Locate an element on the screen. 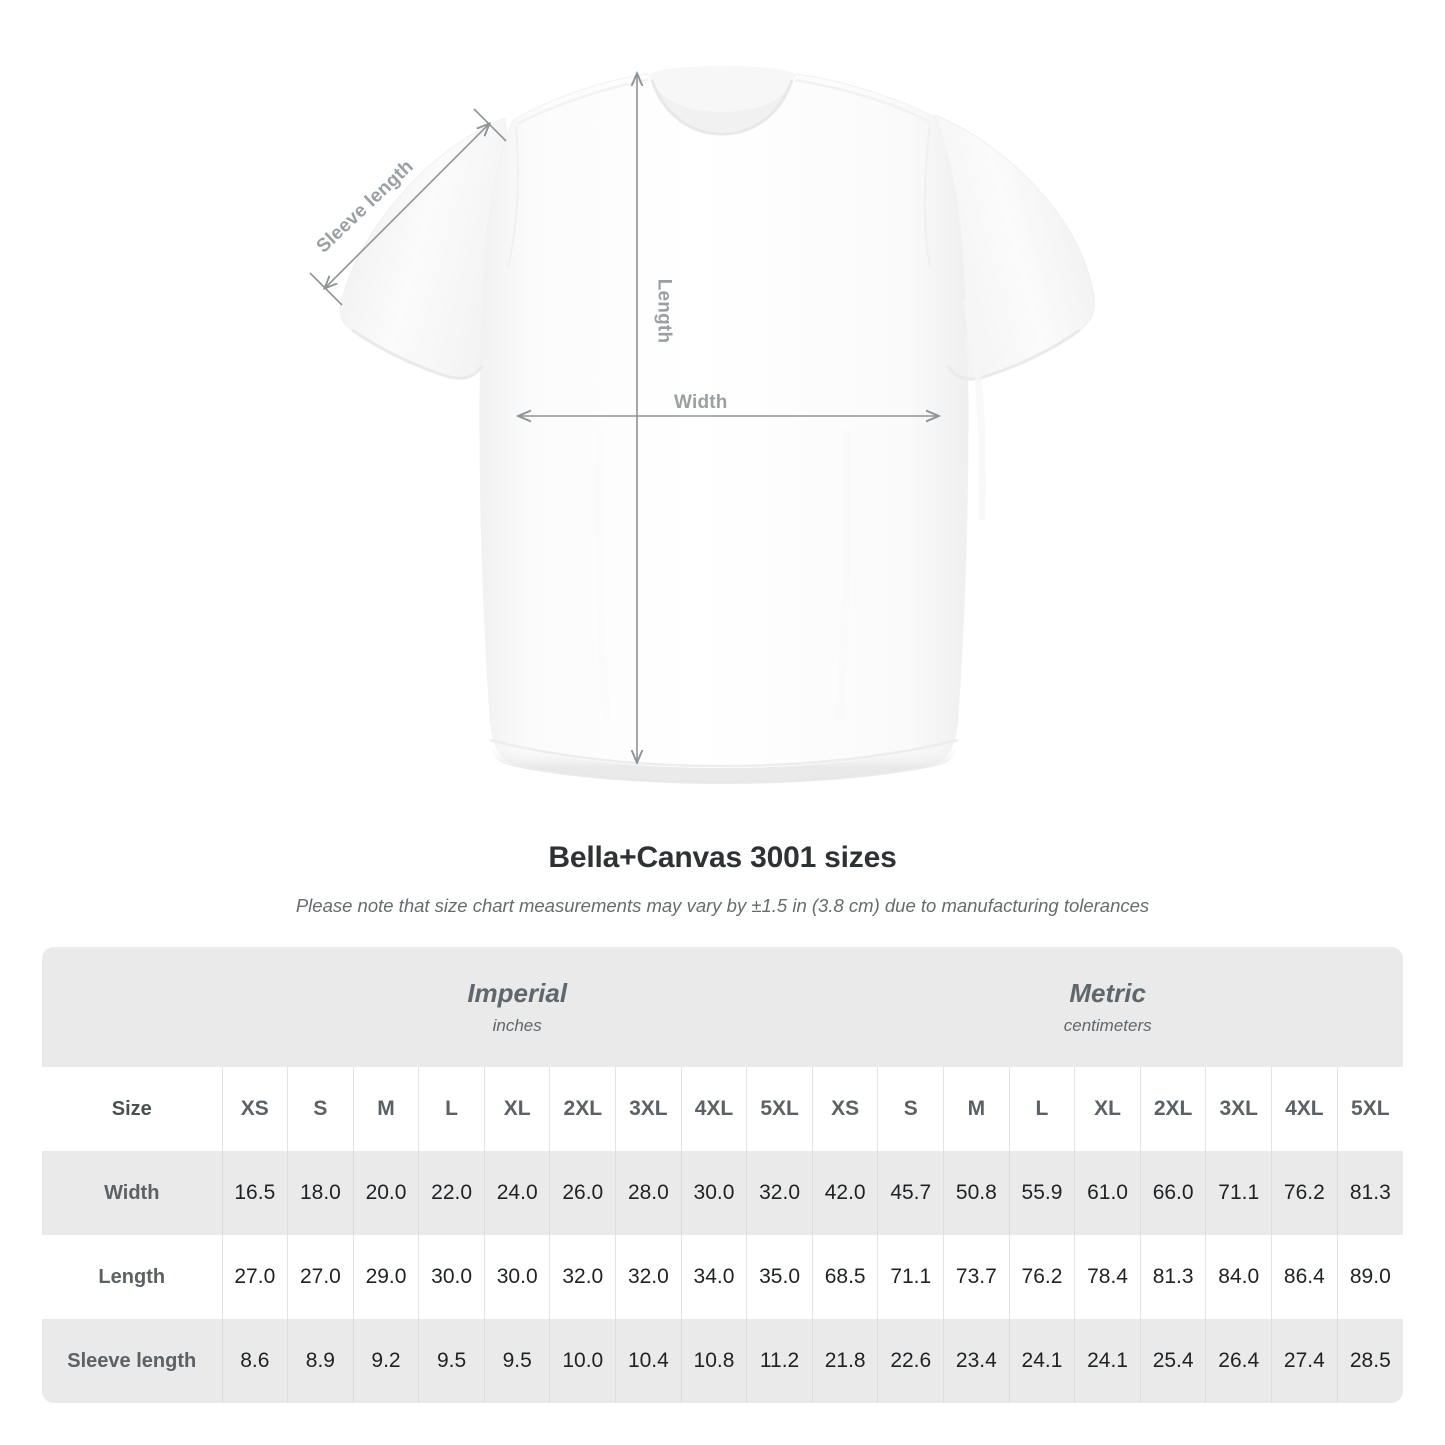 The width and height of the screenshot is (1445, 1445). measurement-cell: 21.8 is located at coordinates (844, 1361).